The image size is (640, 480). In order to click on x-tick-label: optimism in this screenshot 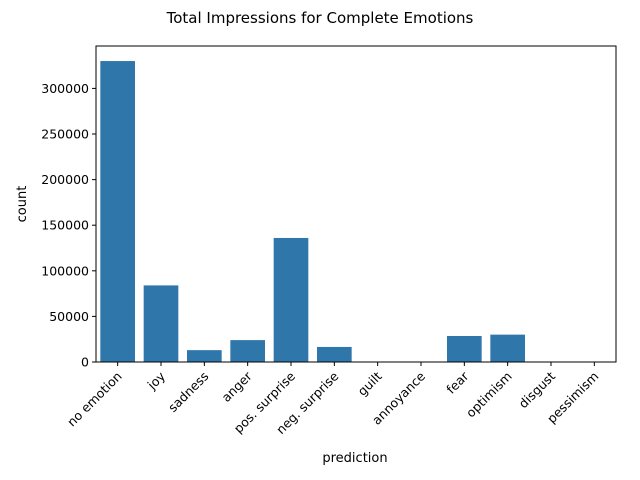, I will do `click(489, 395)`.